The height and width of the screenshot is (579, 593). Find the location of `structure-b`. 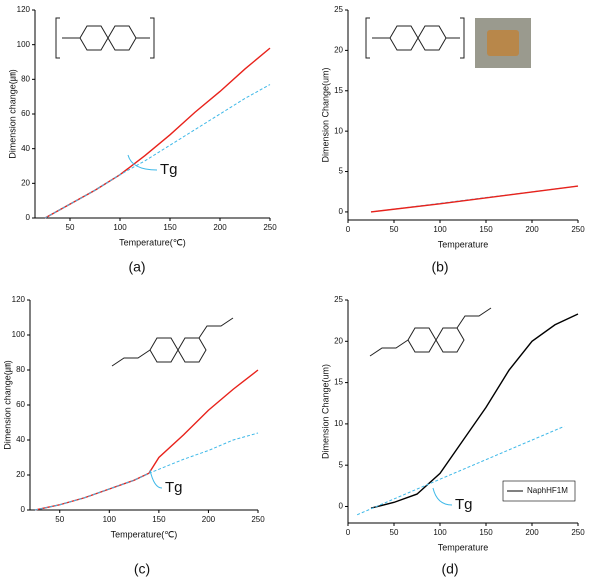

structure-b is located at coordinates (415, 38).